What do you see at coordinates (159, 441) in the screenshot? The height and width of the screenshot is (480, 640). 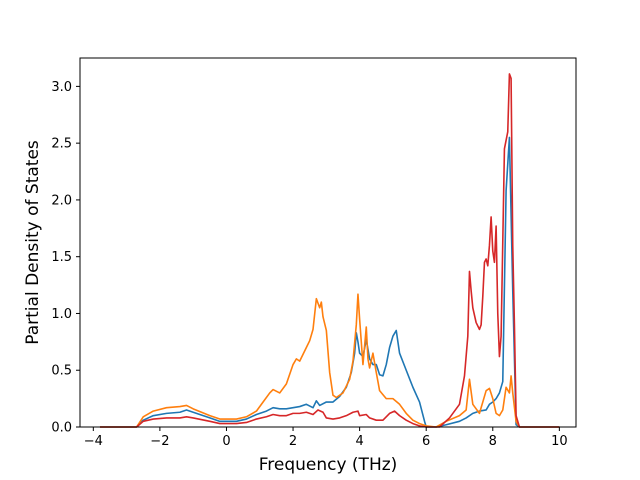 I see `x-tick-label: −2` at bounding box center [159, 441].